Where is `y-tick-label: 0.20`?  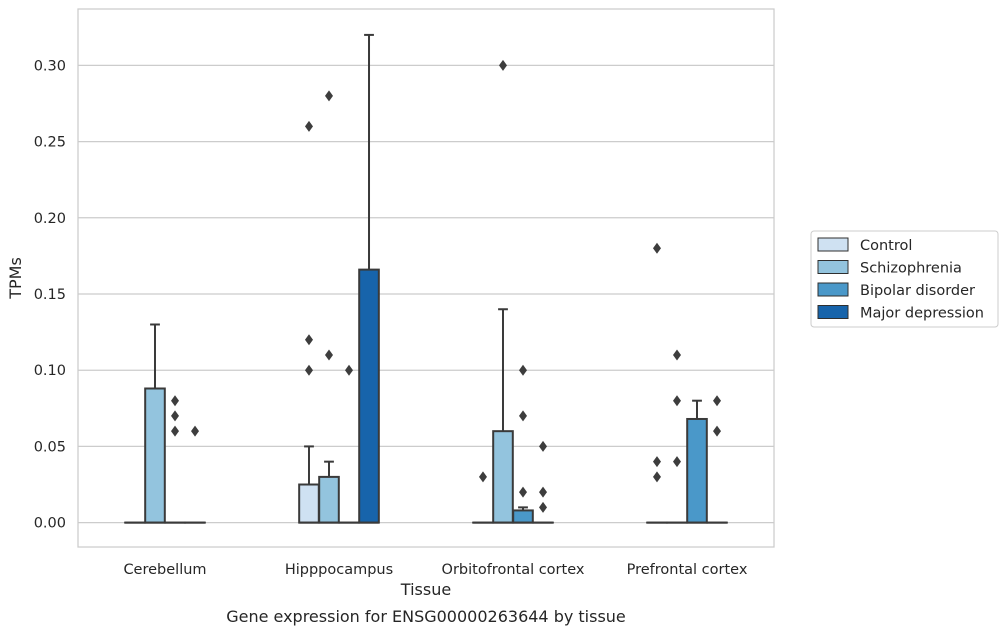
y-tick-label: 0.20 is located at coordinates (50, 219).